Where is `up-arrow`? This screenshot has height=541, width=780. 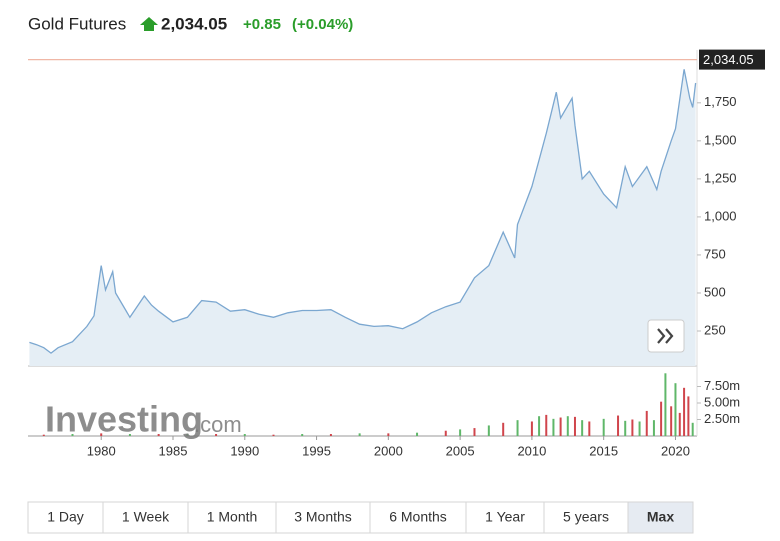
up-arrow is located at coordinates (149, 24).